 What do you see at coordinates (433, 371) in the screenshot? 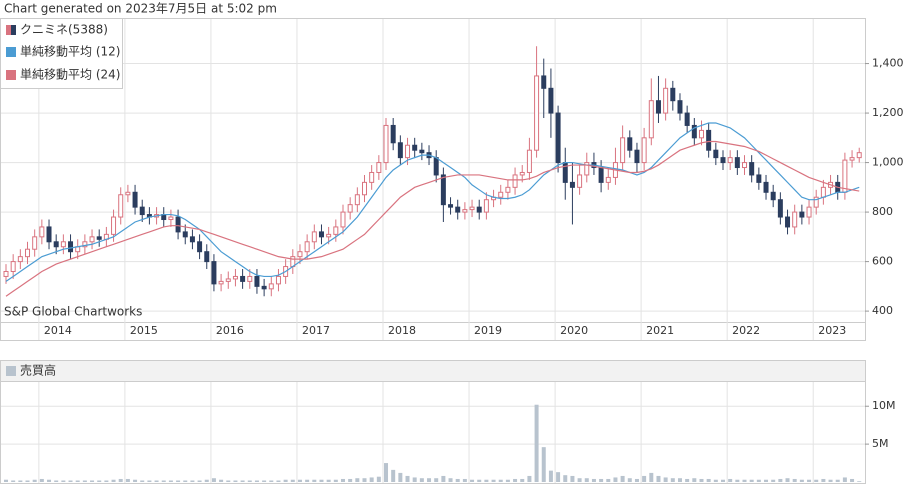
I see `volume-header` at bounding box center [433, 371].